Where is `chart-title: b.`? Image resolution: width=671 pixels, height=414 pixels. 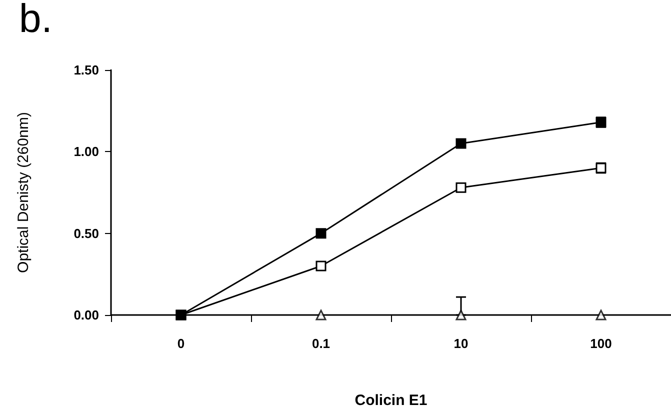
chart-title: b. is located at coordinates (35, 20).